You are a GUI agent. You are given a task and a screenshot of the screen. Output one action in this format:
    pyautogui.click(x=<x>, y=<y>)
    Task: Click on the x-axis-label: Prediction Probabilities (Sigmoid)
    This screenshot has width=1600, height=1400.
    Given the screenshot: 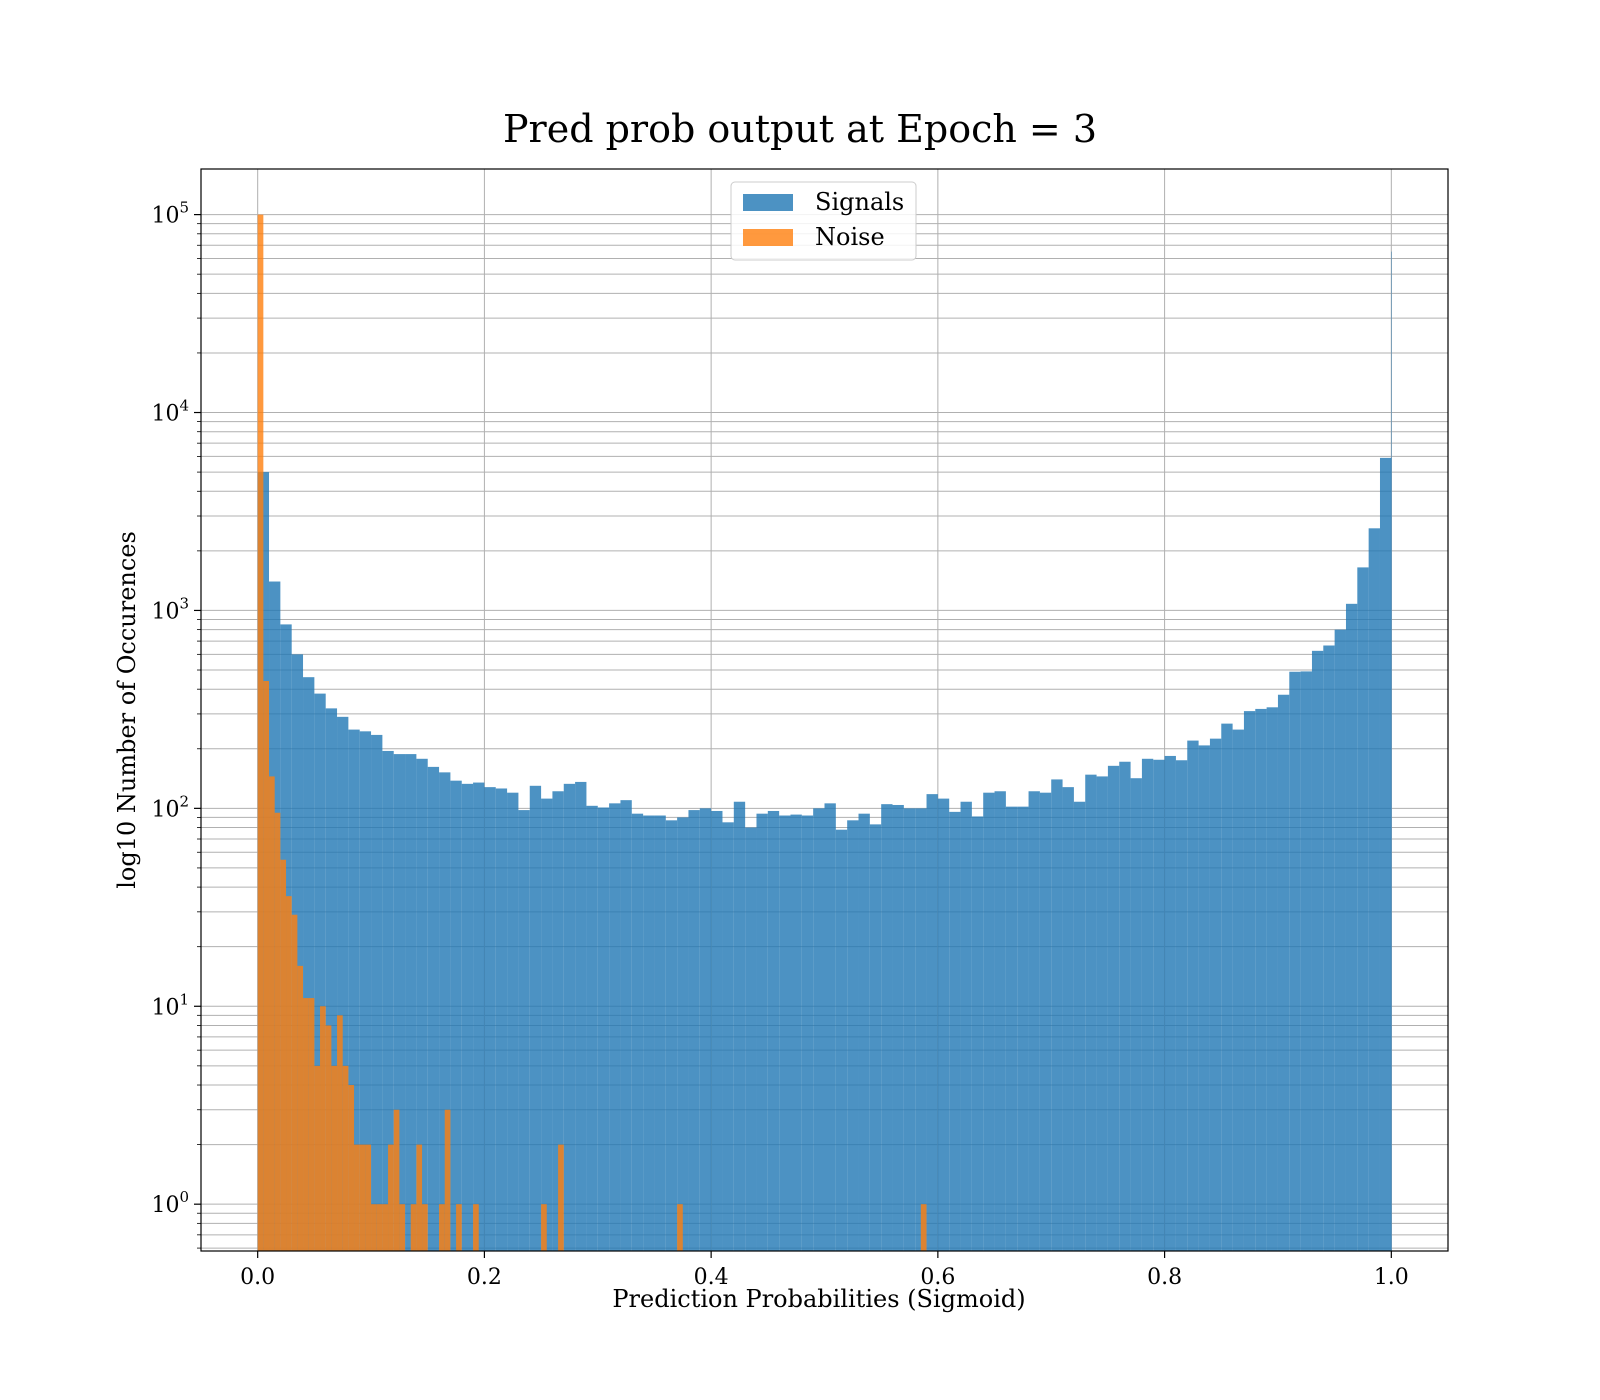 What is the action you would take?
    pyautogui.click(x=818, y=1299)
    